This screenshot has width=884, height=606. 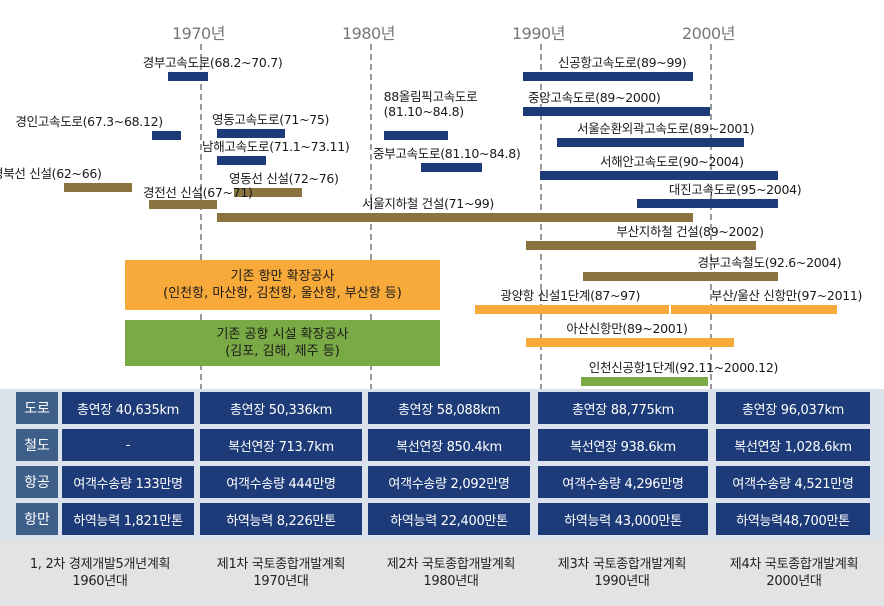 What do you see at coordinates (622, 62) in the screenshot?
I see `timeline-bar-label: 신공항고속도로(89~99)` at bounding box center [622, 62].